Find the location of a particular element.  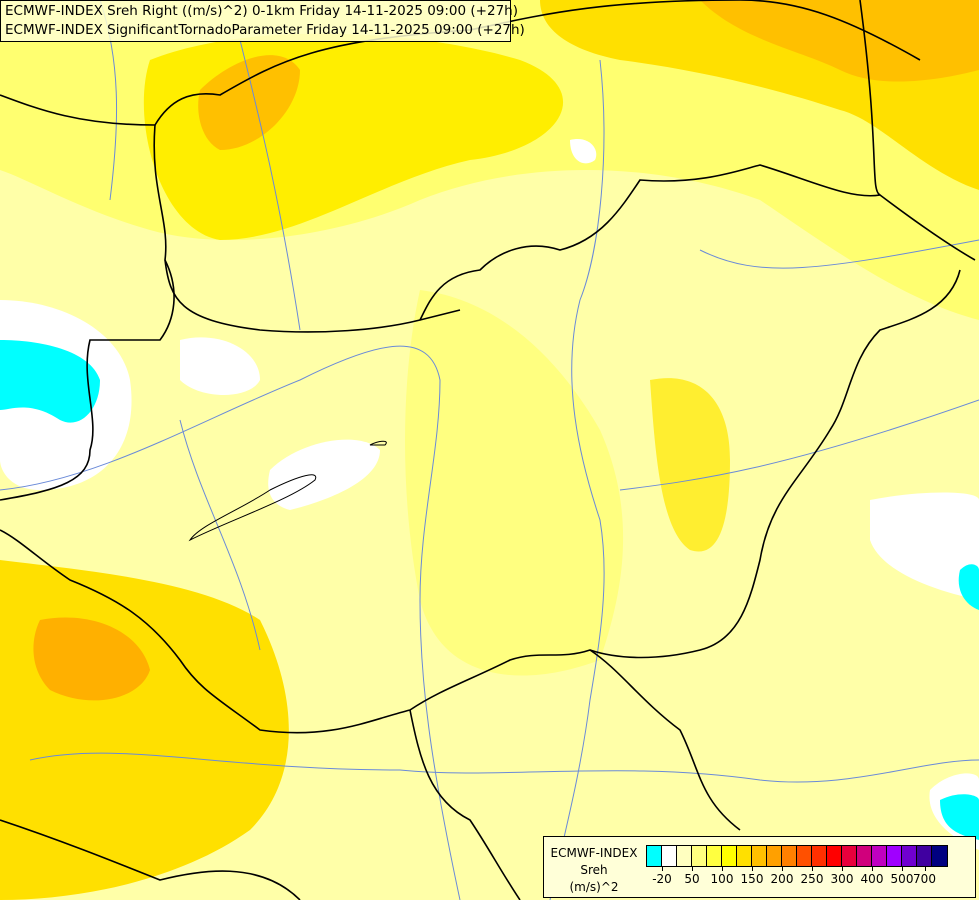

legend-tick-label: 500 is located at coordinates (902, 879).